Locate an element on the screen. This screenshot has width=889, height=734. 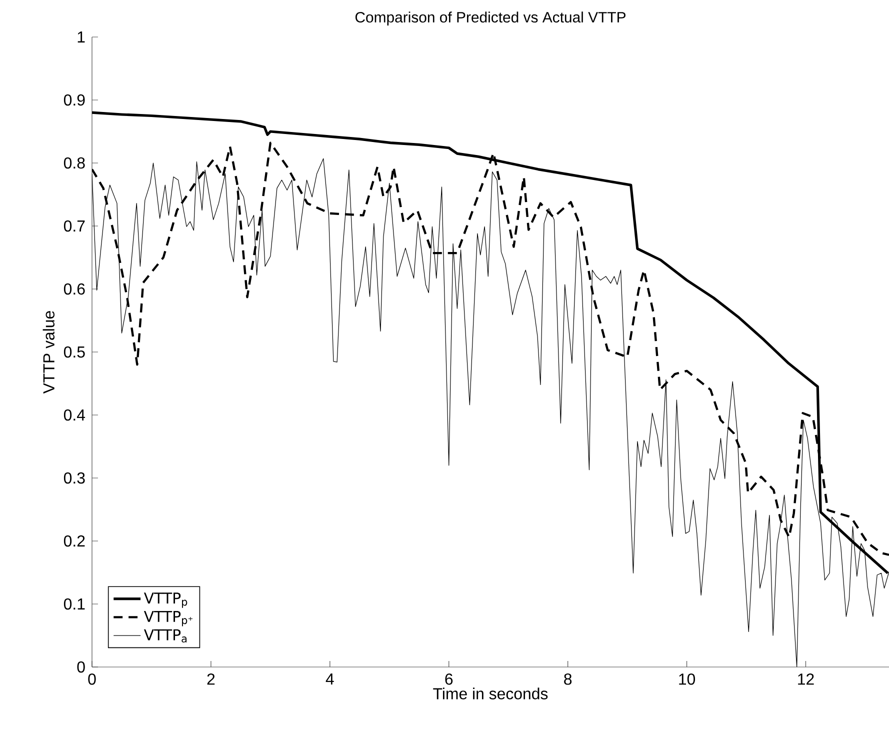
y-tick-label: 0.6 is located at coordinates (74, 289).